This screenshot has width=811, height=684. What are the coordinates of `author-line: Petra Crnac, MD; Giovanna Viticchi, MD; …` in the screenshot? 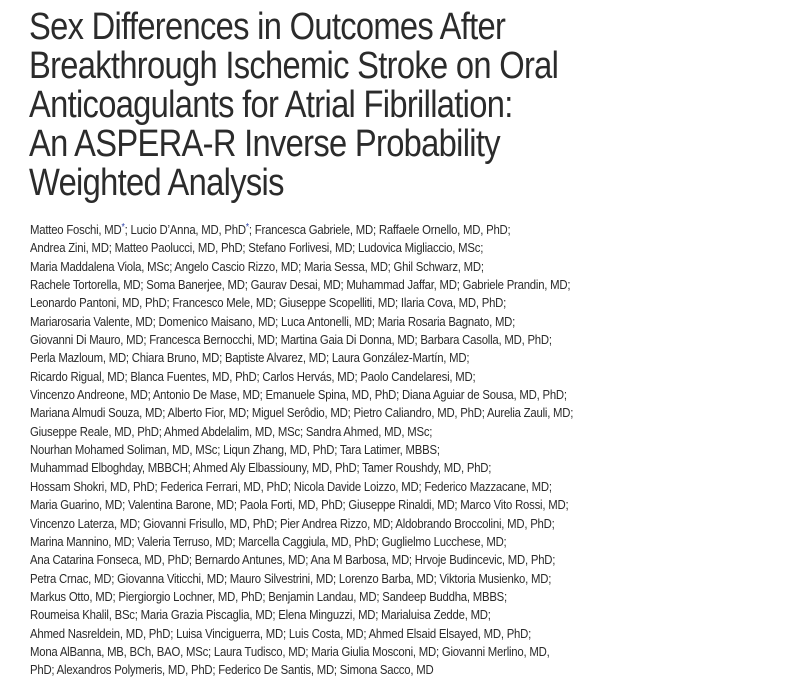 It's located at (301, 579).